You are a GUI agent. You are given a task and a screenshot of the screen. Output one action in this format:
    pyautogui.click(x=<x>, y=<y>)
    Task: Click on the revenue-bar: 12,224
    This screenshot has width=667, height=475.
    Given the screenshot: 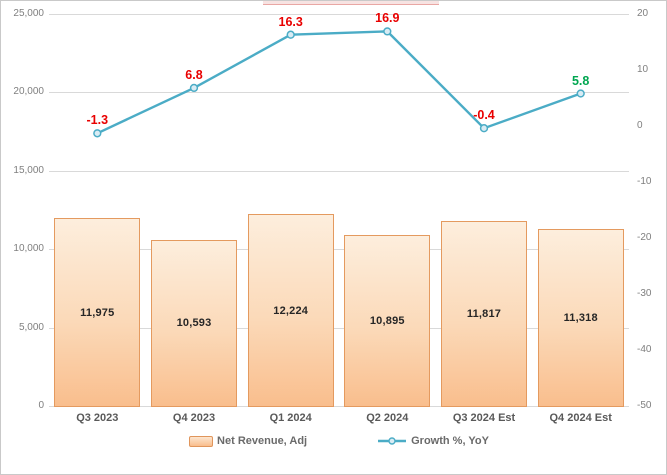 What is the action you would take?
    pyautogui.click(x=290, y=310)
    